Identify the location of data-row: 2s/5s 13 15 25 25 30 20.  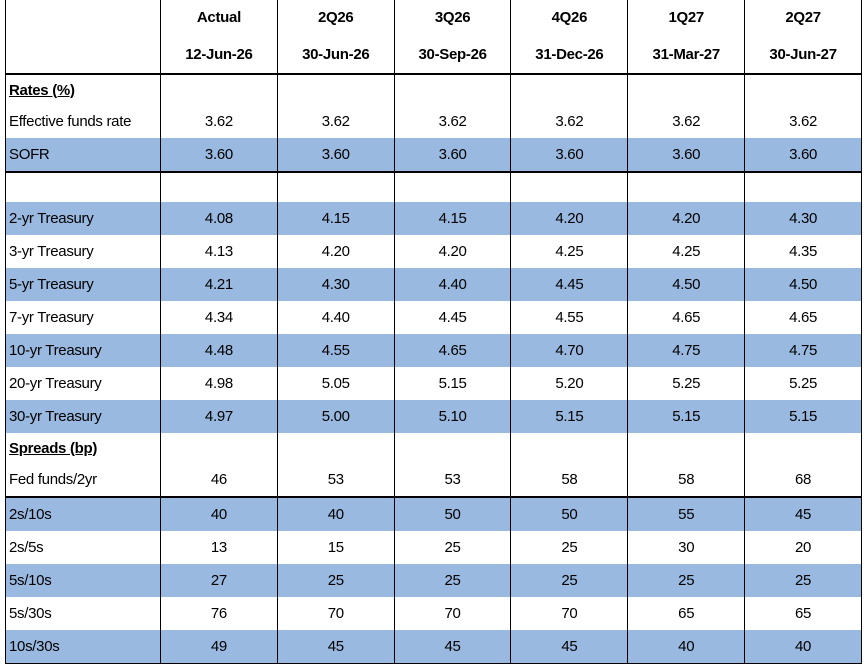
(433, 547).